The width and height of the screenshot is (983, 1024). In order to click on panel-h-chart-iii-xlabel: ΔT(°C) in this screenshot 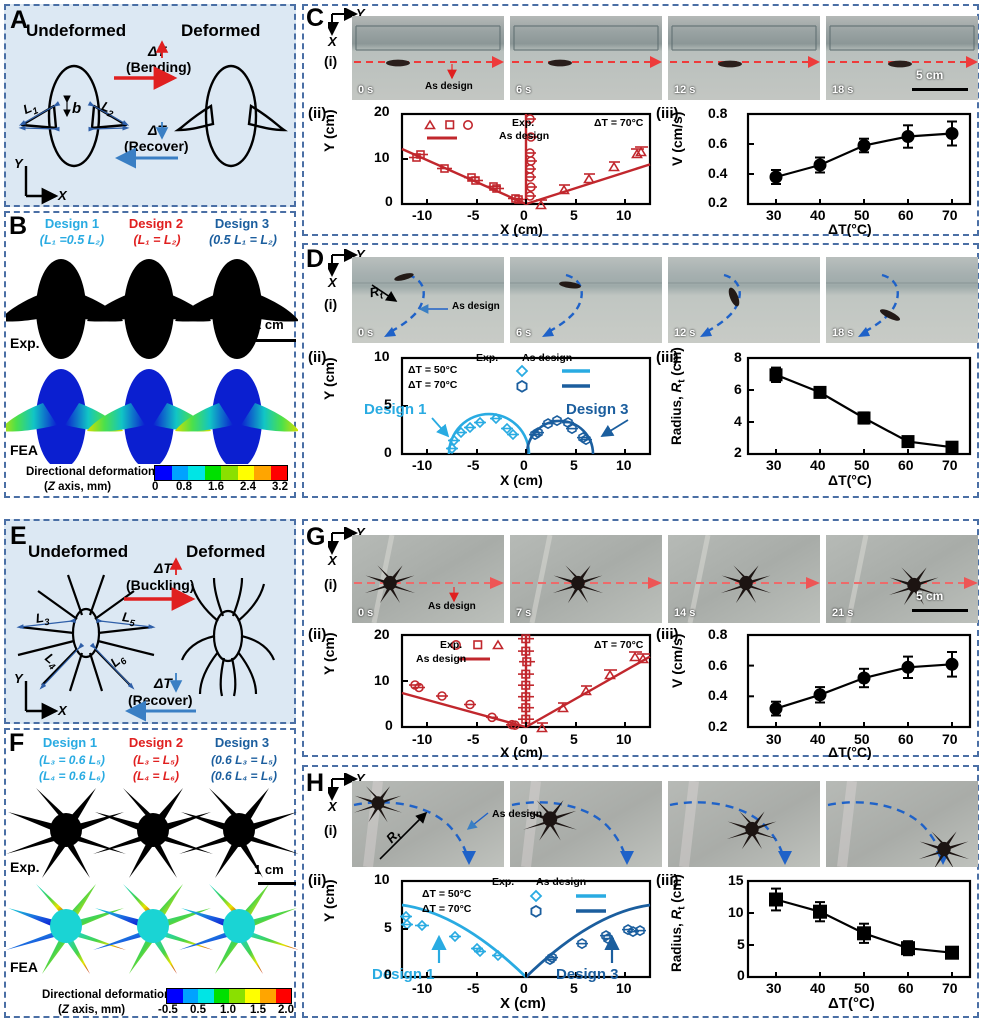, I will do `click(851, 1003)`.